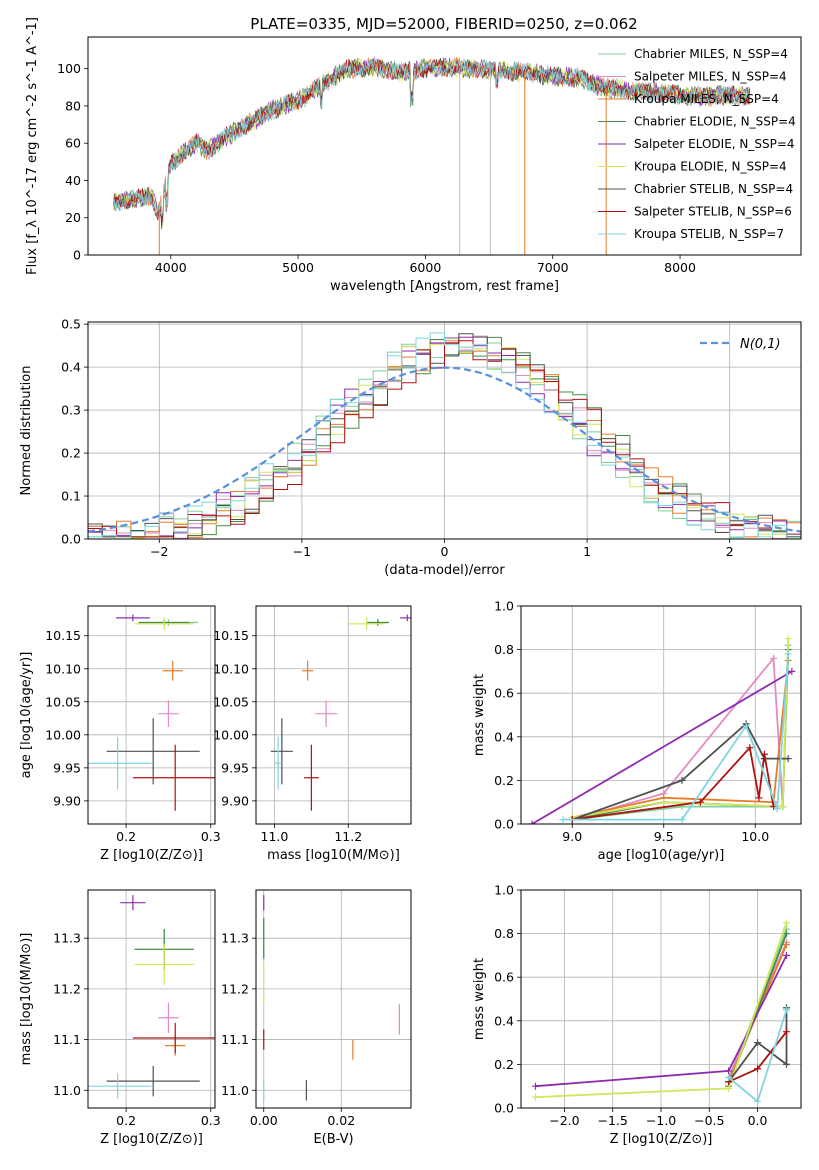 Image resolution: width=819 pixels, height=1170 pixels. What do you see at coordinates (444, 449) in the screenshot?
I see `normal-curve` at bounding box center [444, 449].